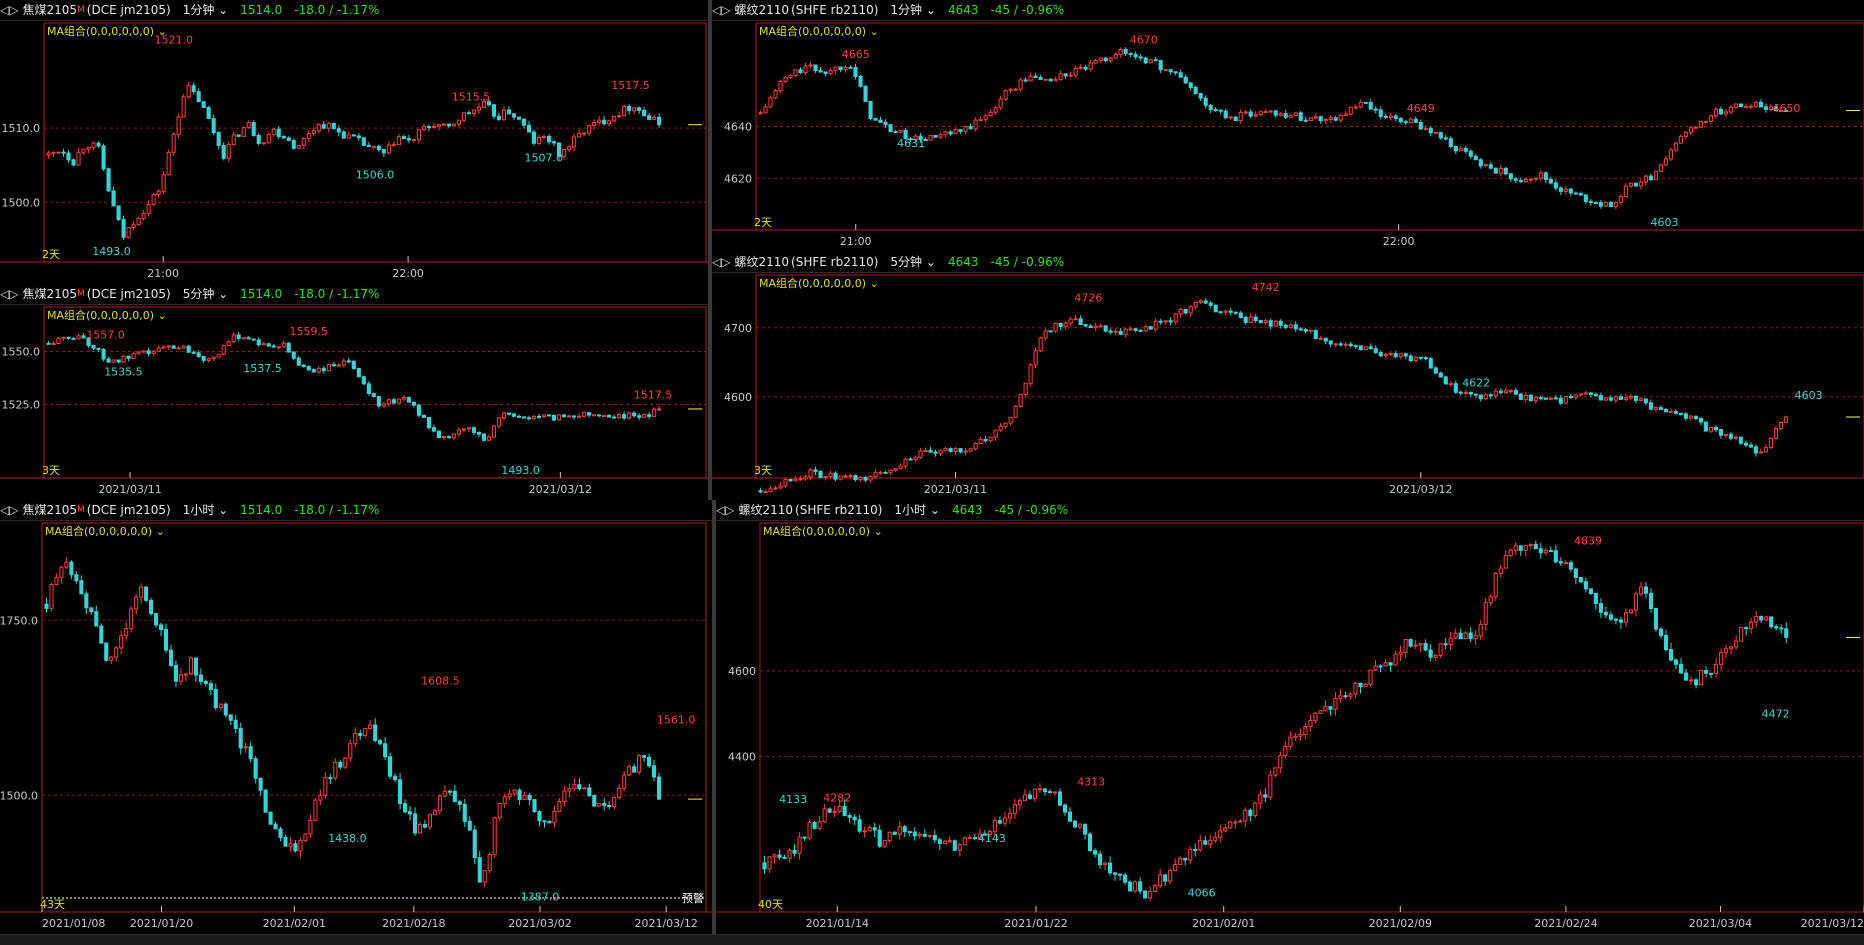  Describe the element at coordinates (710, 250) in the screenshot. I see `vertical-divider-top` at that location.